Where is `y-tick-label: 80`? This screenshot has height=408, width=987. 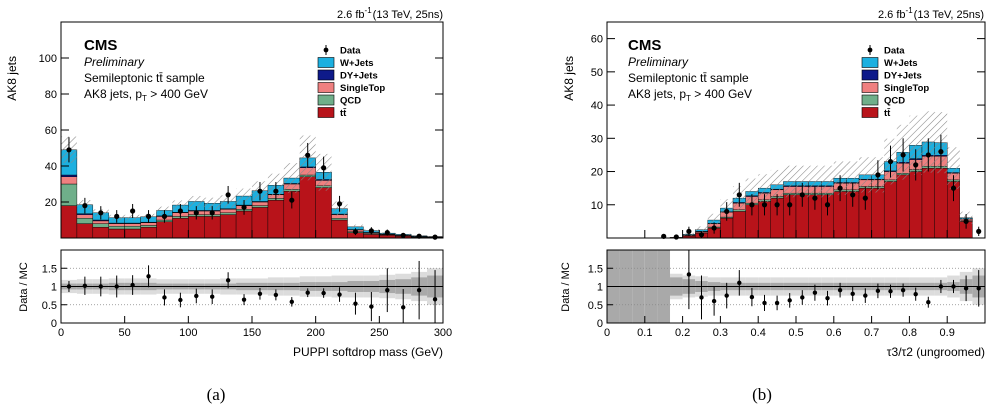 y-tick-label: 80 is located at coordinates (51, 95).